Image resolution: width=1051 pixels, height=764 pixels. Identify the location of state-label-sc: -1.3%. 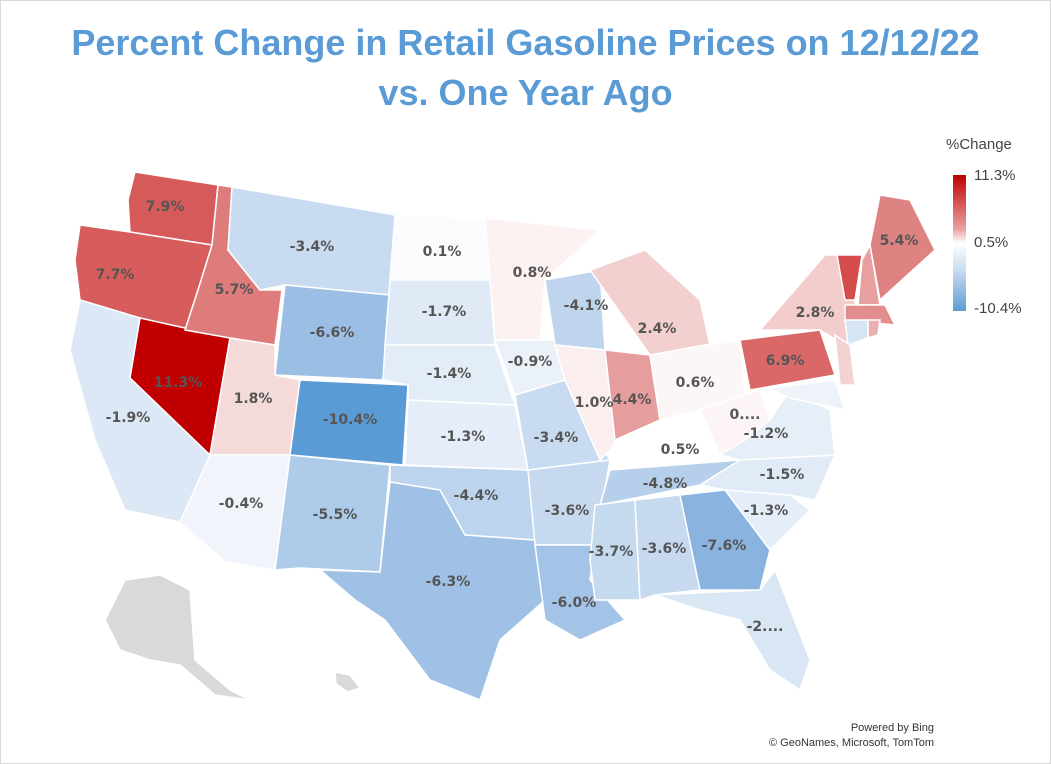
(766, 511).